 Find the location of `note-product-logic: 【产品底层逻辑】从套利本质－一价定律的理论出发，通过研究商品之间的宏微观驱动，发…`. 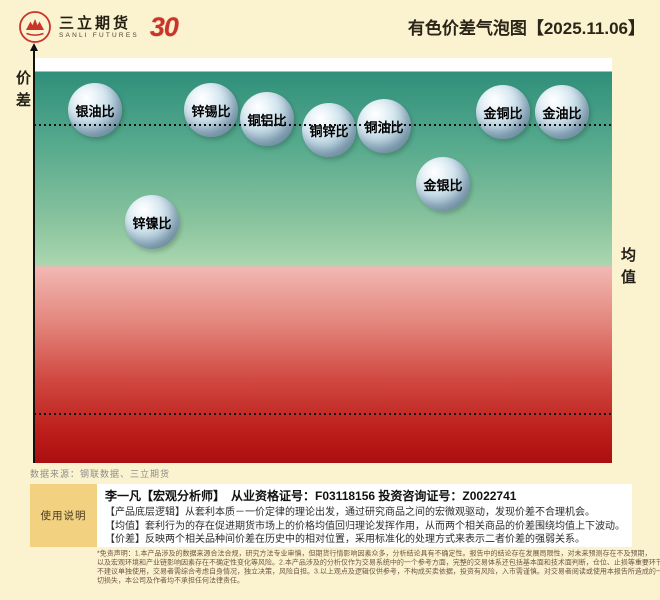

note-product-logic: 【产品底层逻辑】从套利本质－一价定律的理论出发，通过研究商品之间的宏微观驱动，发… is located at coordinates (350, 512).